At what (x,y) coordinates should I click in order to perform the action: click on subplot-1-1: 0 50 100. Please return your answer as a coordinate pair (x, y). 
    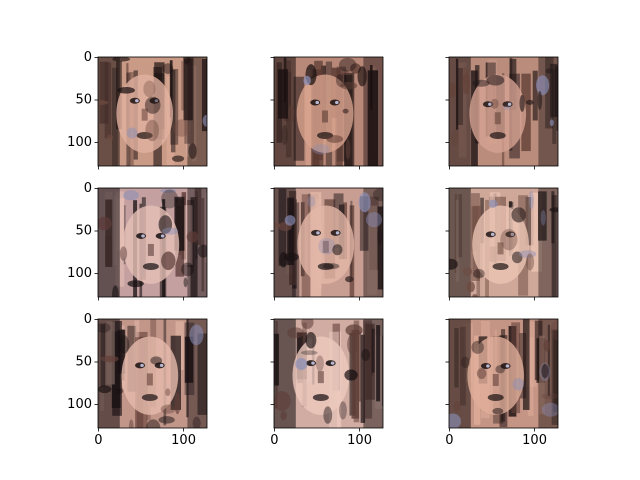
    Looking at the image, I should click on (137, 110).